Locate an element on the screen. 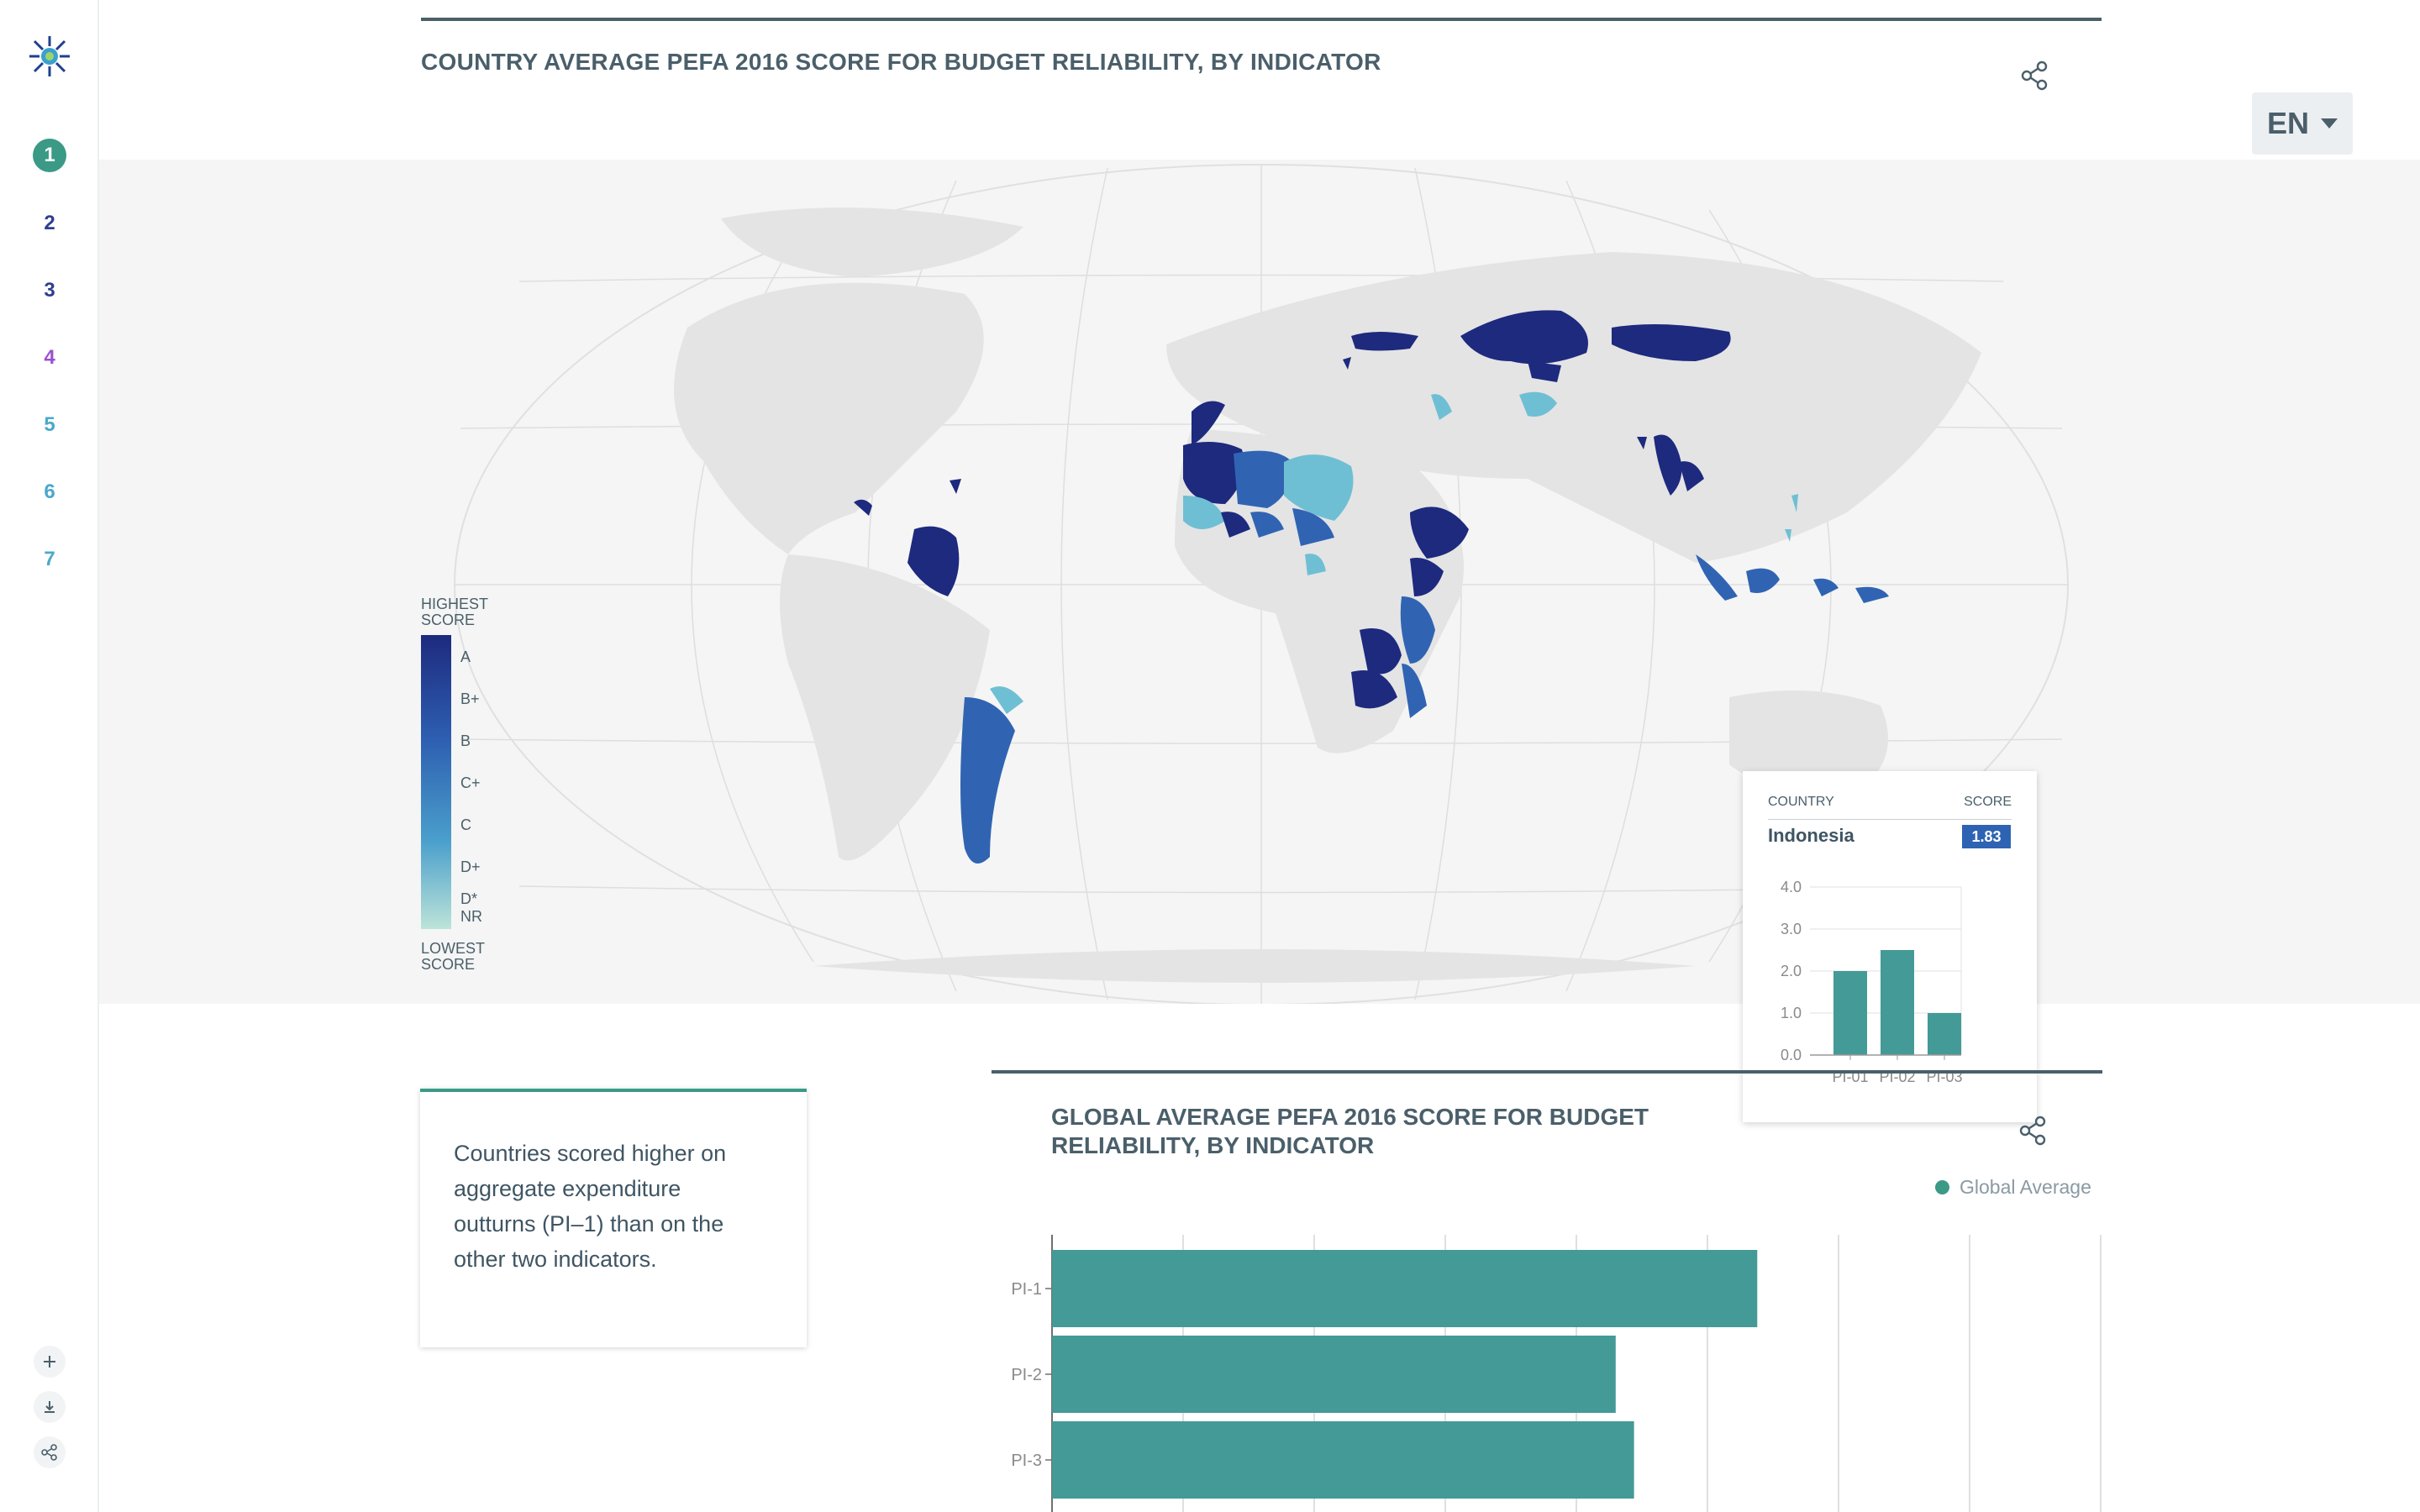  plus-icon is located at coordinates (50, 1362).